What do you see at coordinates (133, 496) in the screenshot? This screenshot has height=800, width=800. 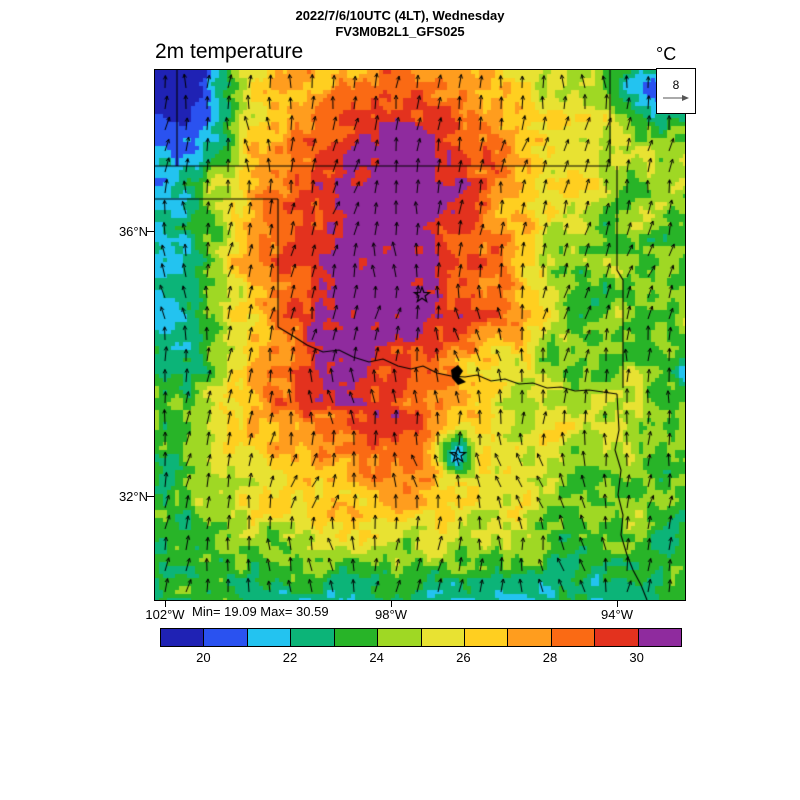 I see `lat-tick-label-32n: 32°N` at bounding box center [133, 496].